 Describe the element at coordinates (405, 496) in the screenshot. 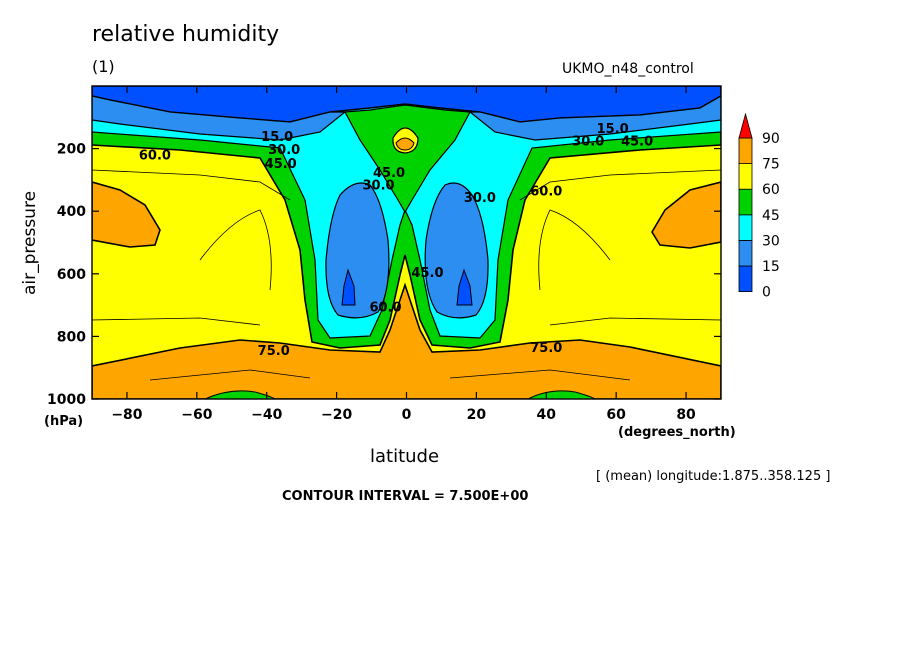

I see `contour-interval-note: CONTOUR INTERVAL = 7.500E+00` at that location.